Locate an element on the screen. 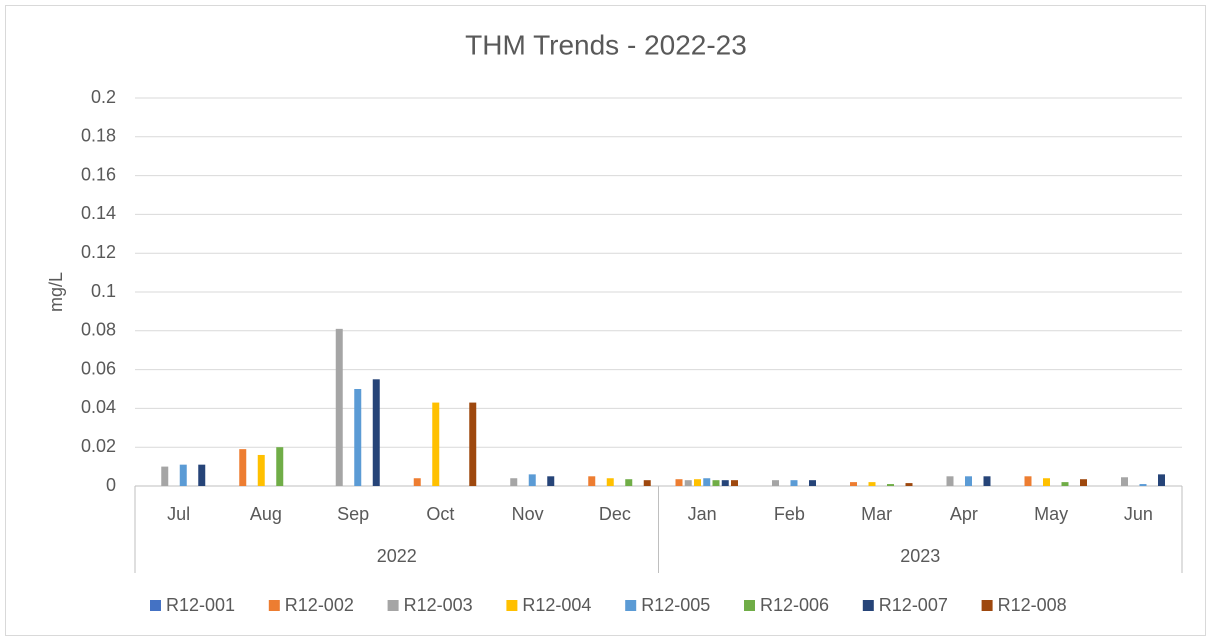 The height and width of the screenshot is (641, 1211). x-tick-label: Sep is located at coordinates (353, 514).